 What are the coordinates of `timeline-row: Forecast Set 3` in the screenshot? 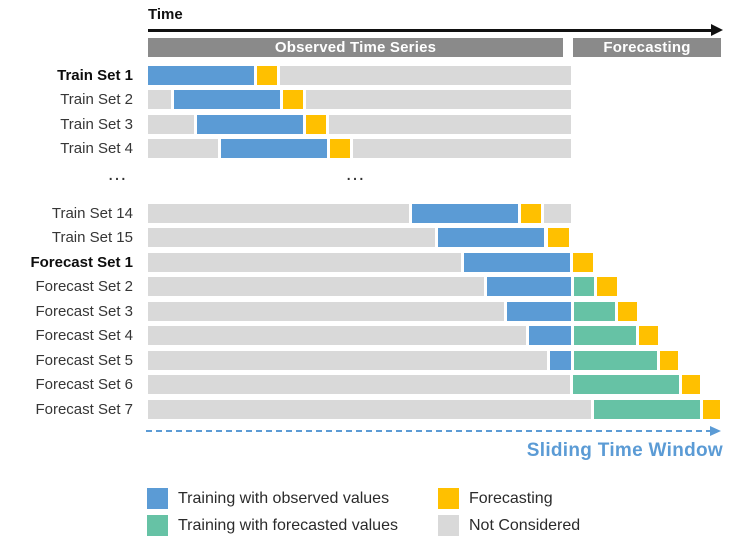 It's located at (365, 311).